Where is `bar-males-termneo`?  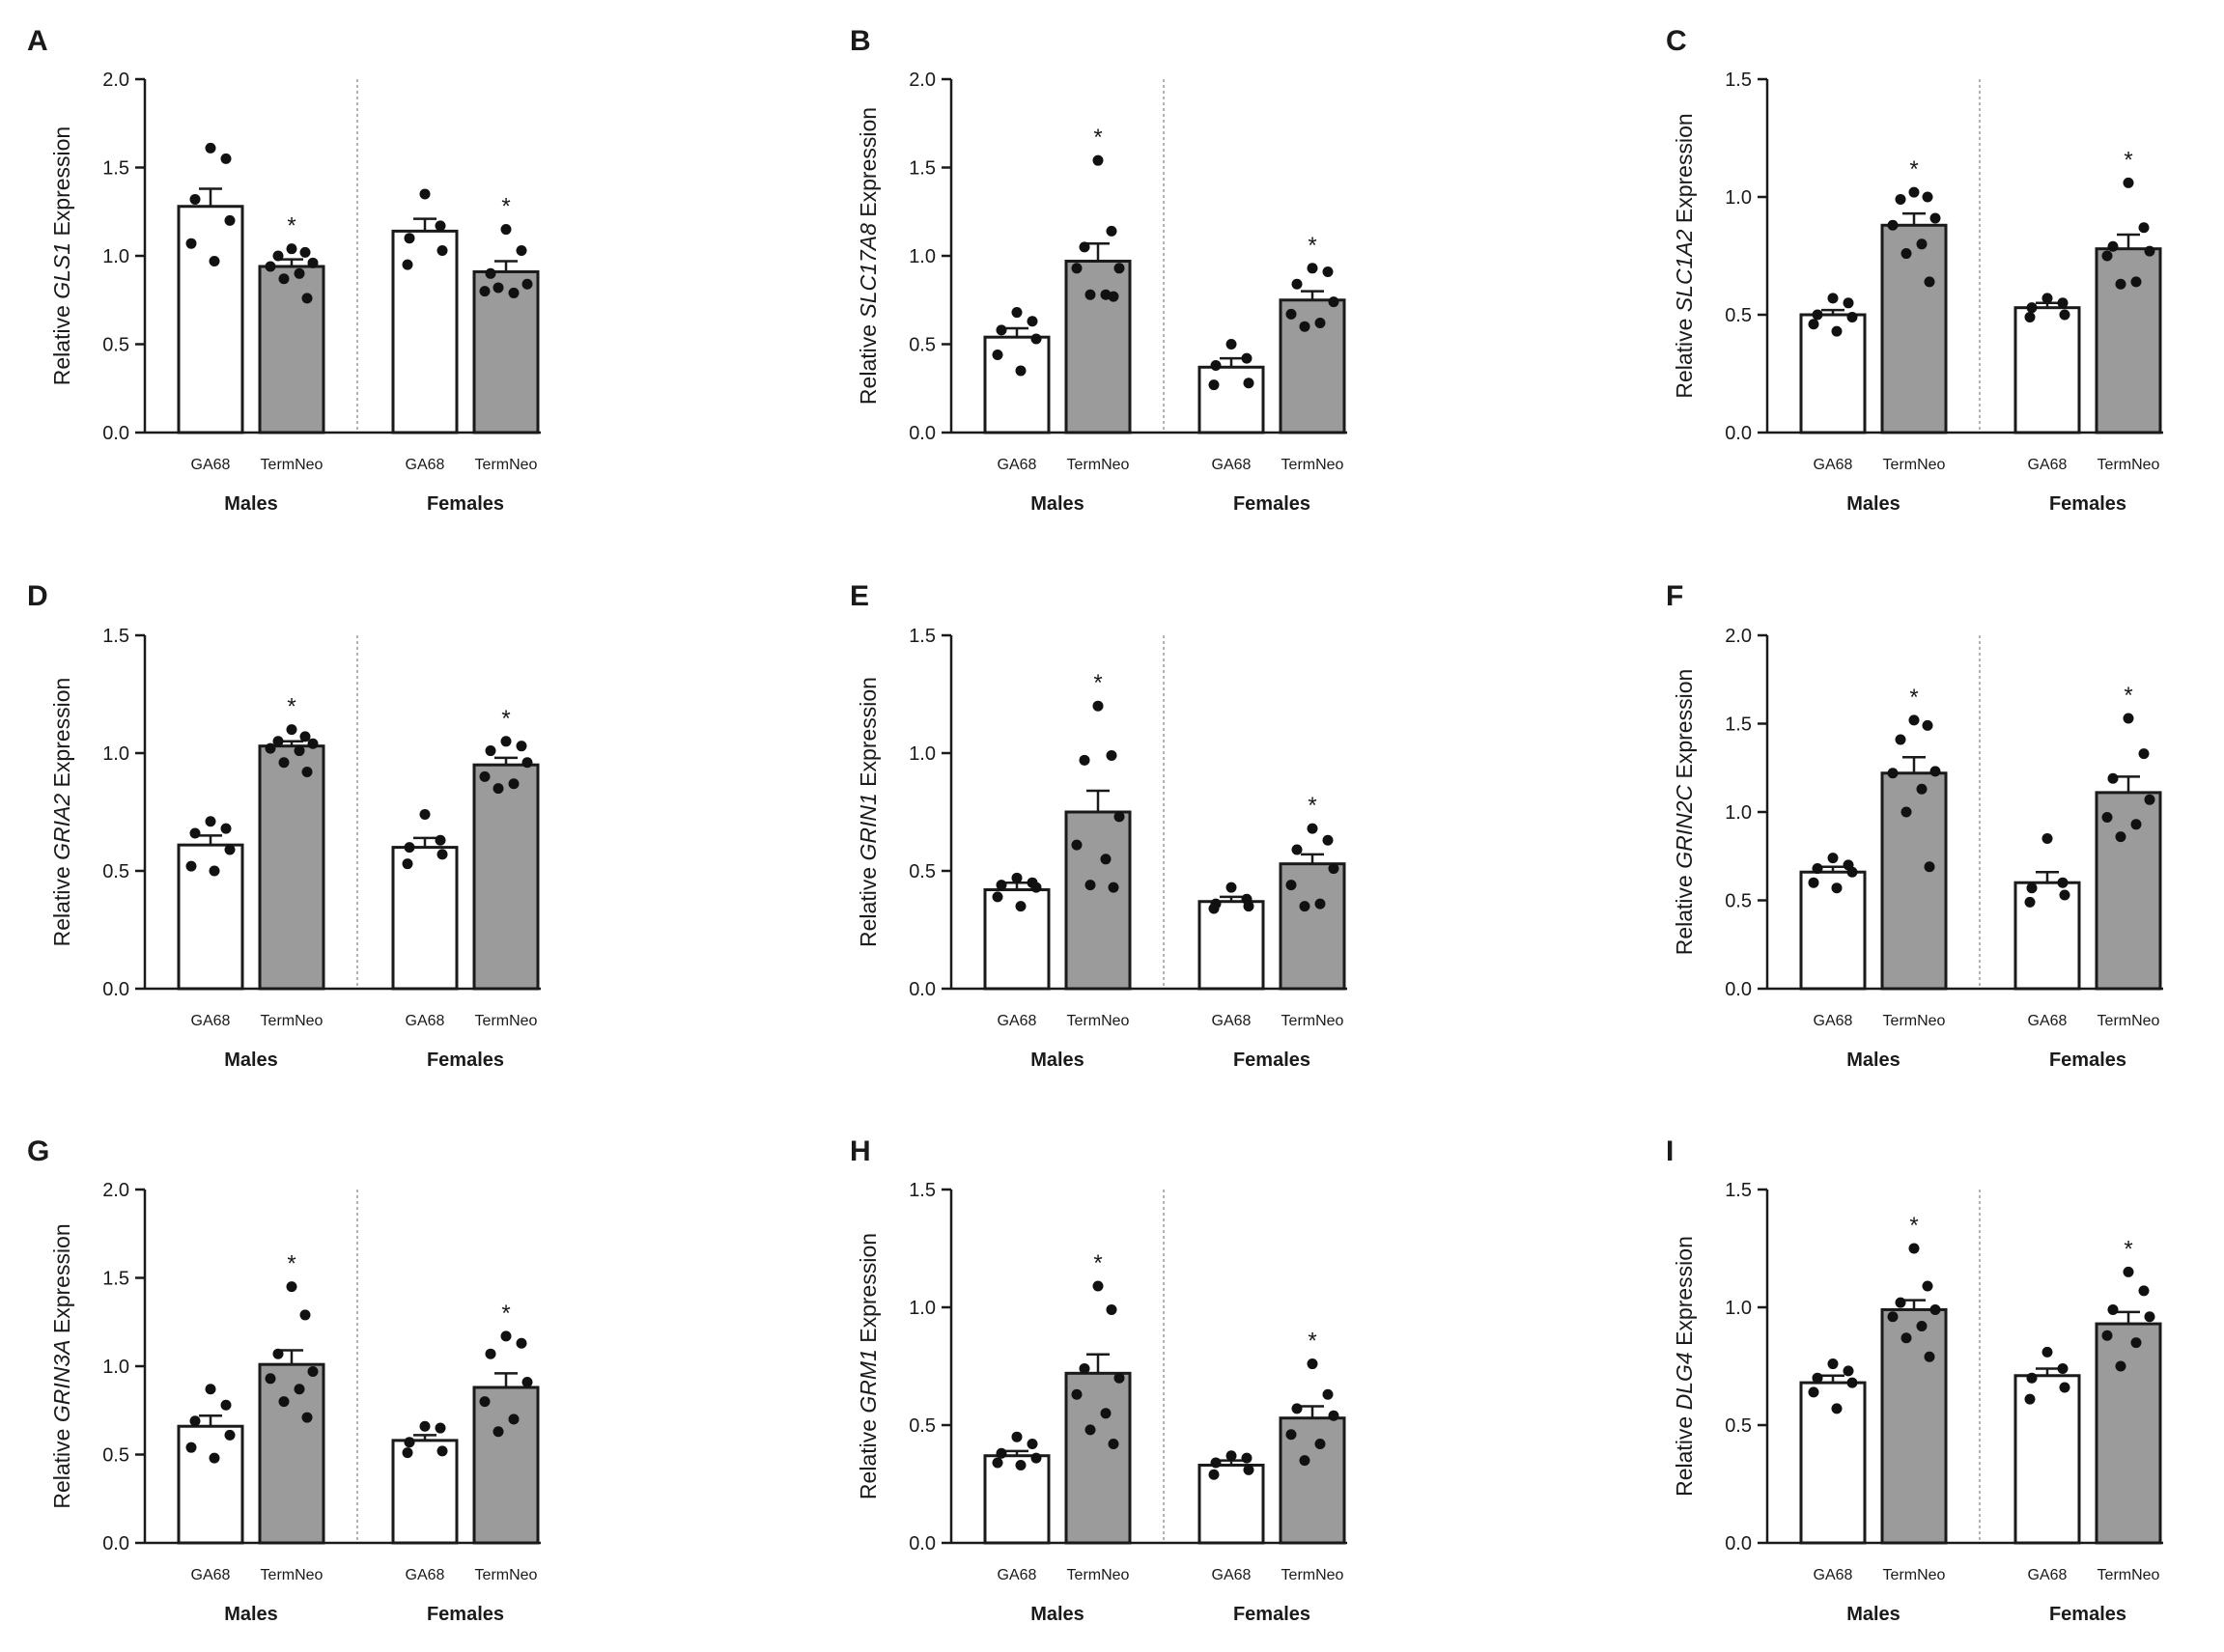
bar-males-termneo is located at coordinates (1914, 329).